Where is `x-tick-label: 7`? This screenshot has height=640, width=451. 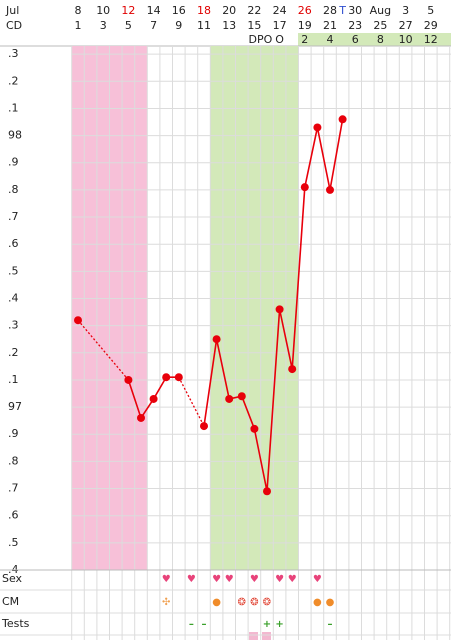
x-tick-label: 7 is located at coordinates (153, 25).